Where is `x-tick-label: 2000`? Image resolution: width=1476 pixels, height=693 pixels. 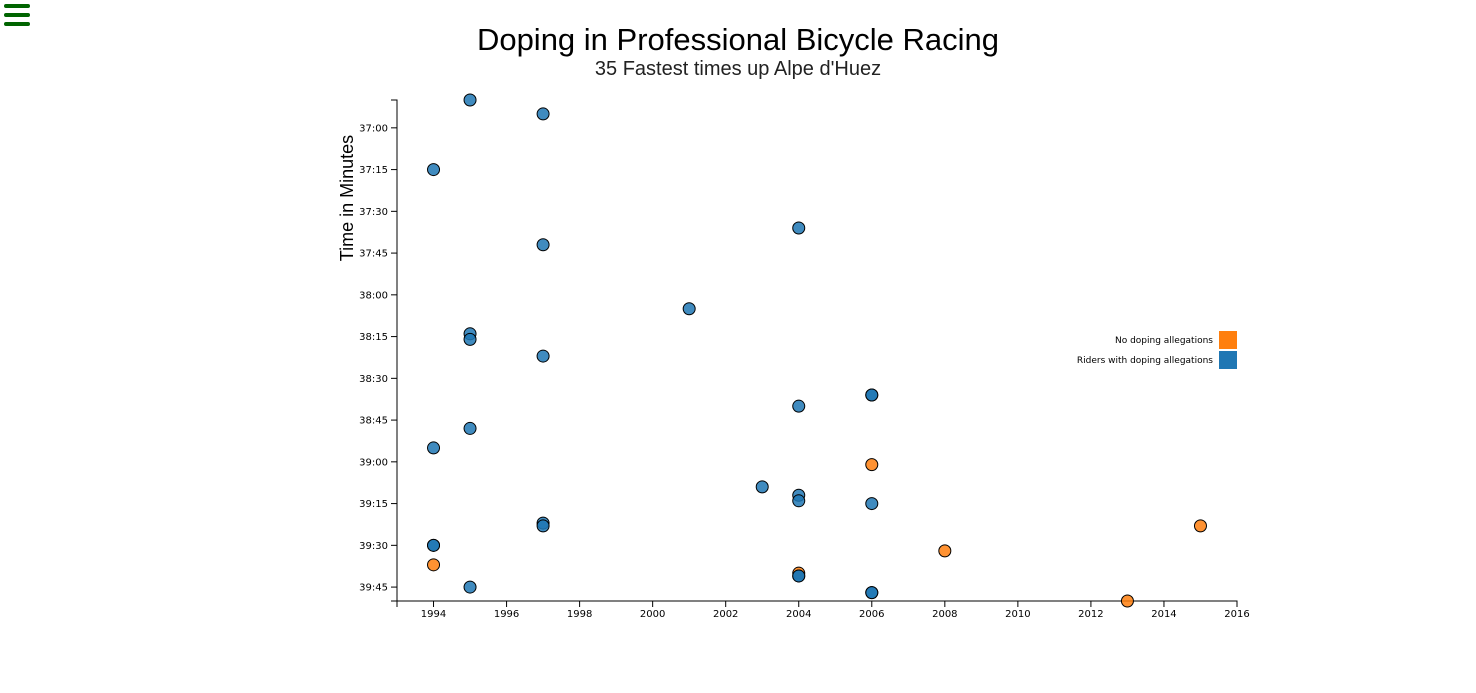
x-tick-label: 2000 is located at coordinates (652, 614).